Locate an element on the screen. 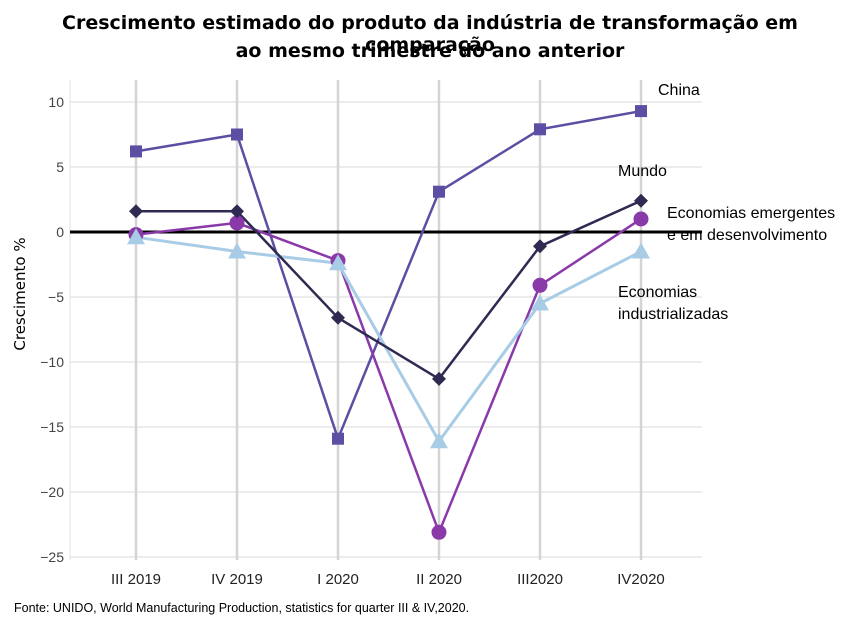 The height and width of the screenshot is (628, 860). y-tick-label: 10 is located at coordinates (56, 102).